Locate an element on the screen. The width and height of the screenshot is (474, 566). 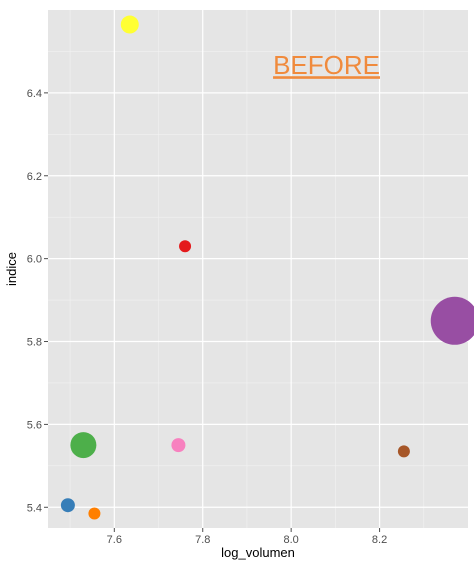
y-tick-label: 6.2 is located at coordinates (34, 177).